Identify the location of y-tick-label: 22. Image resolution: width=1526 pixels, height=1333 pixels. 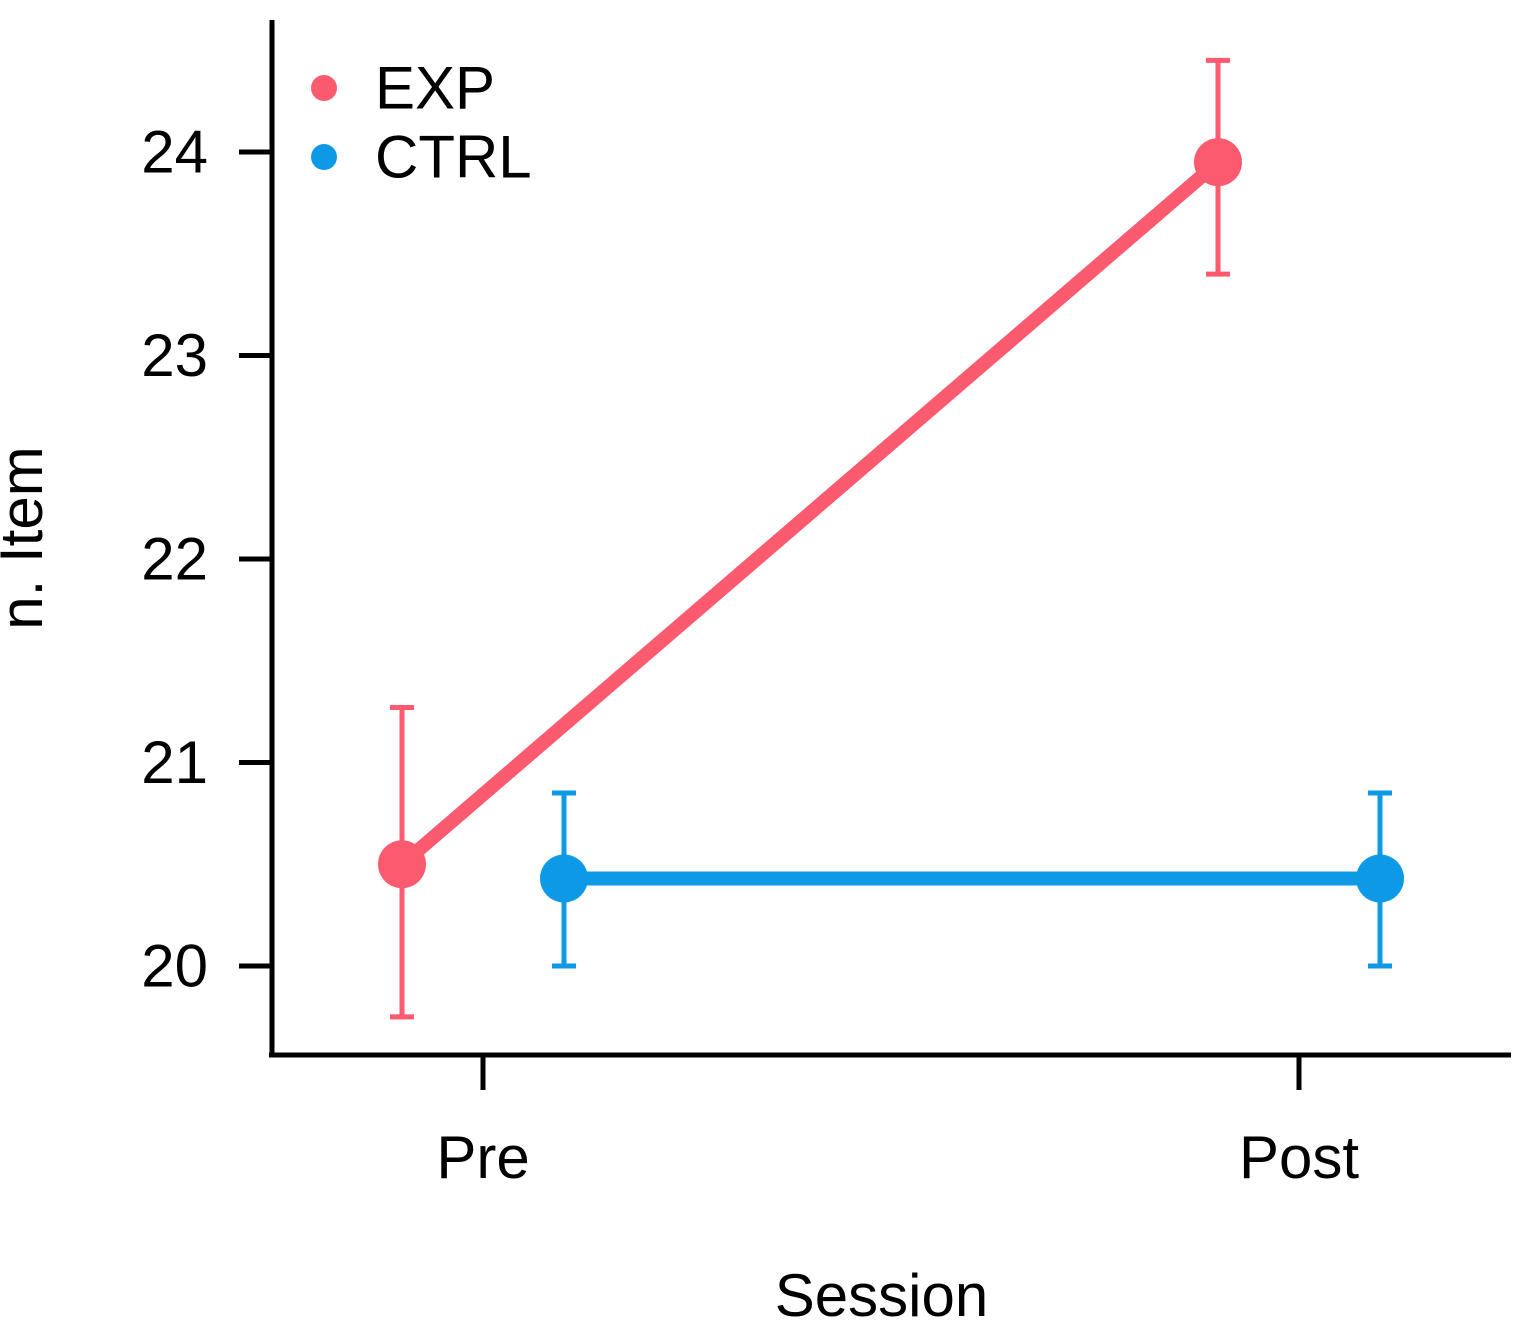
(174, 559).